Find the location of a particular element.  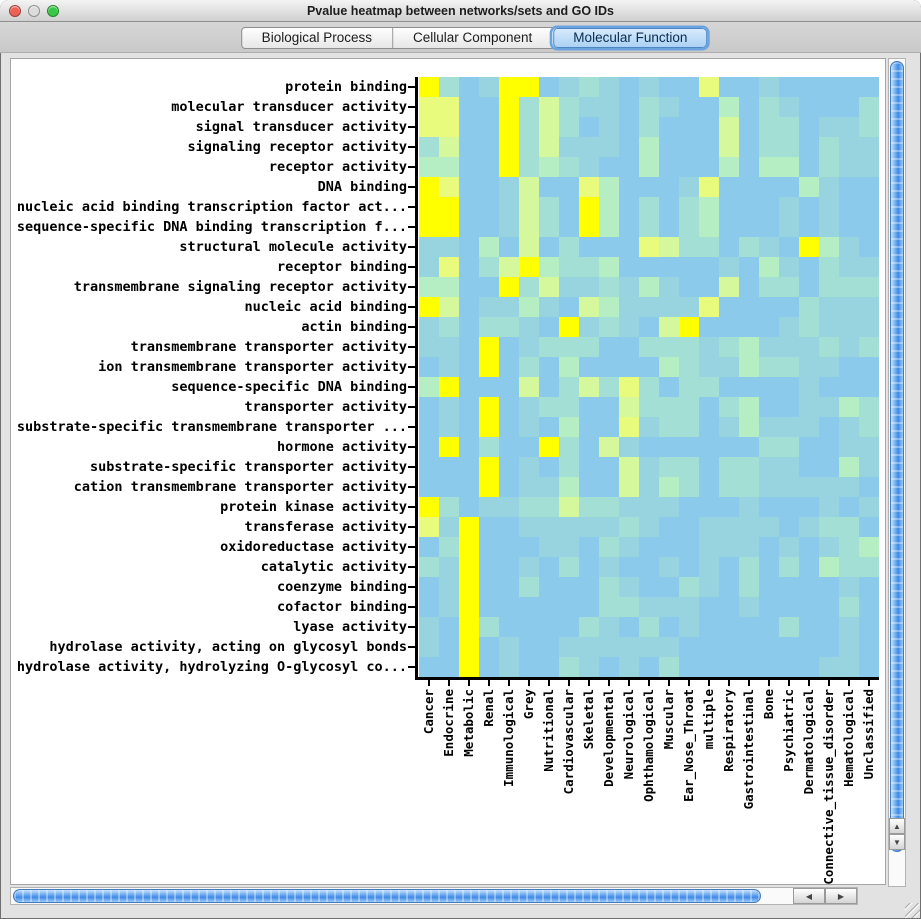

scroll-right-button: ▶ is located at coordinates (841, 896).